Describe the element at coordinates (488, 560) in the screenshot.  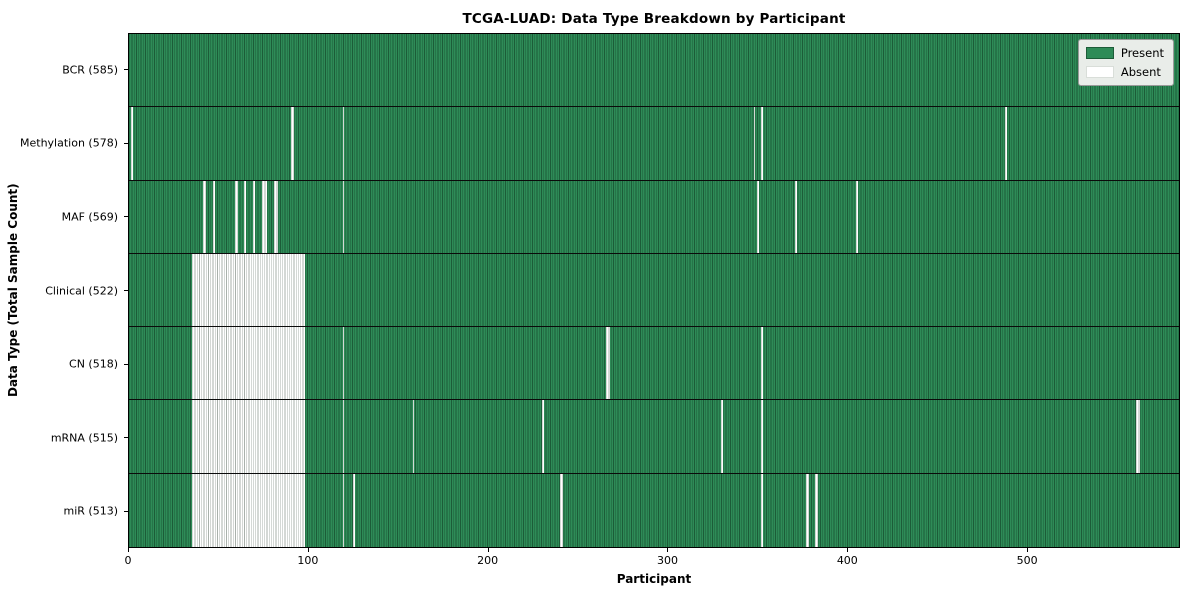
I see `x-tick-label: 200` at that location.